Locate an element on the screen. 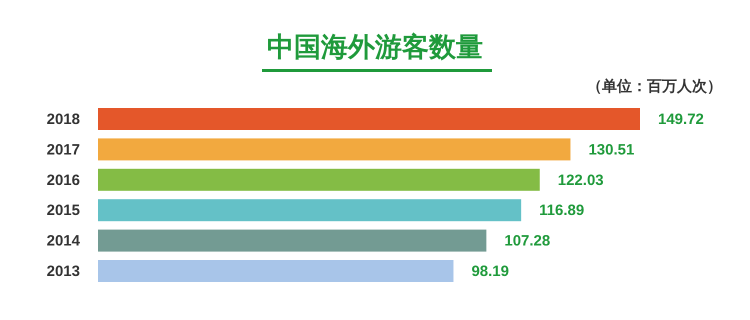 Image resolution: width=750 pixels, height=320 pixels. y-tick-label: 2015 is located at coordinates (63, 211).